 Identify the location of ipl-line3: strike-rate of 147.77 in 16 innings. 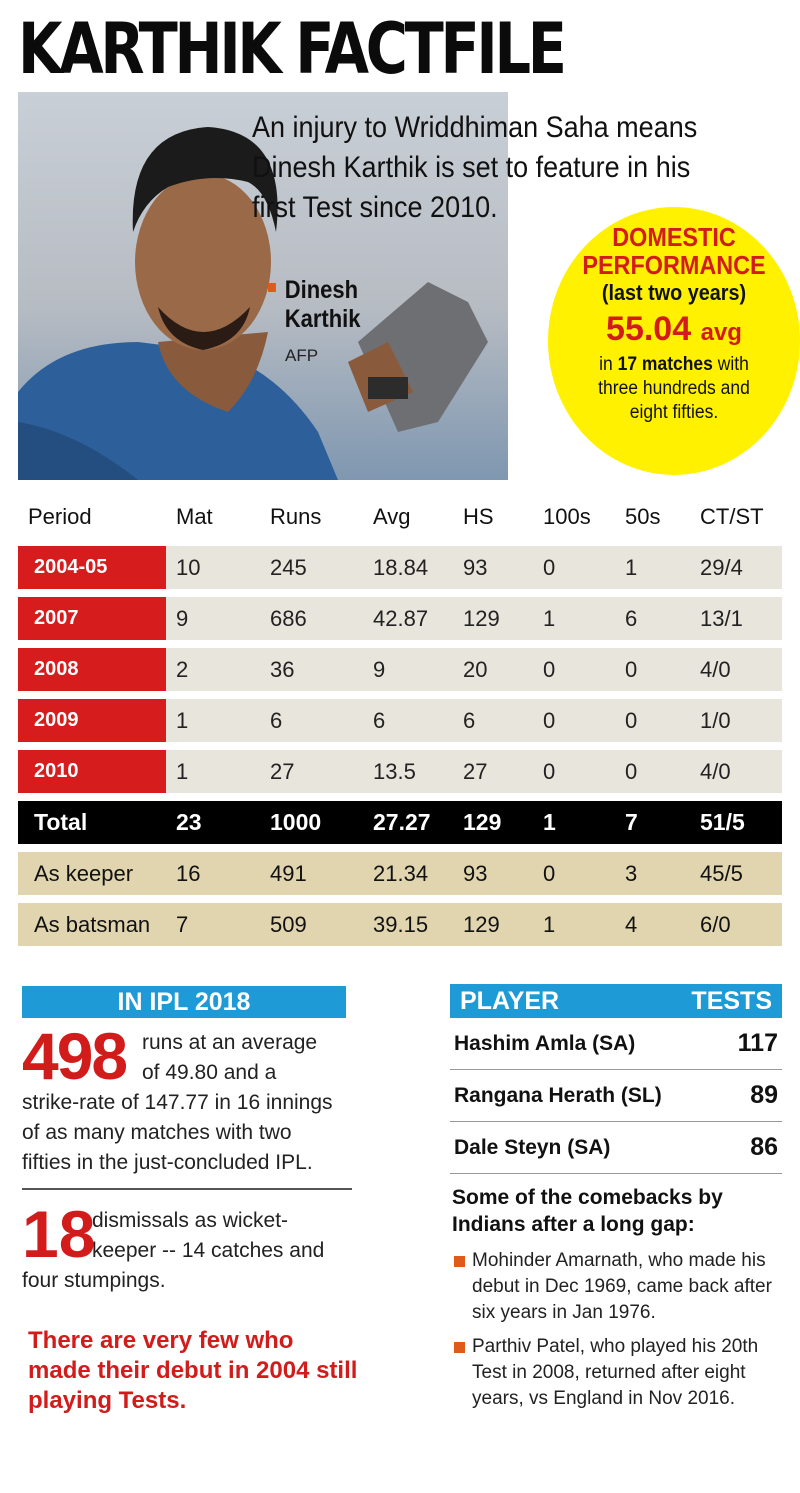
(177, 1102).